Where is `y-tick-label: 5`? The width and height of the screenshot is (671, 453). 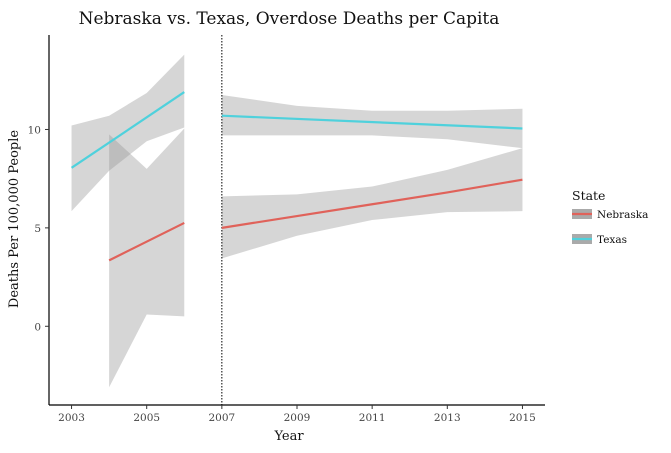 y-tick-label: 5 is located at coordinates (37, 229).